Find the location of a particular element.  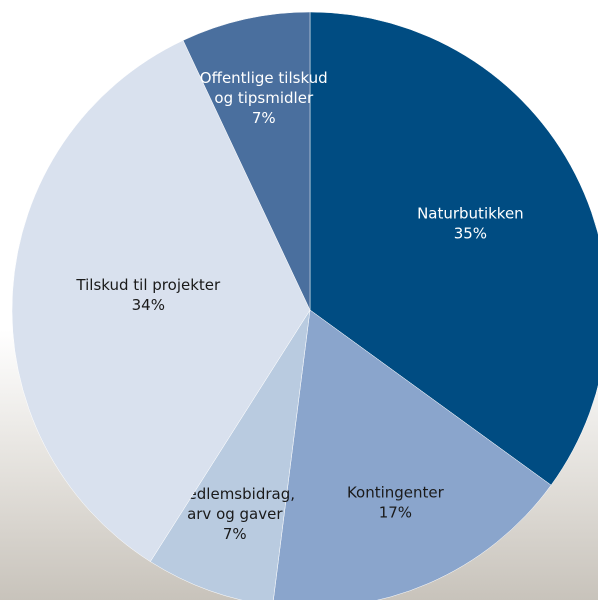

label-line: Tilskud til projekter is located at coordinates (148, 285).